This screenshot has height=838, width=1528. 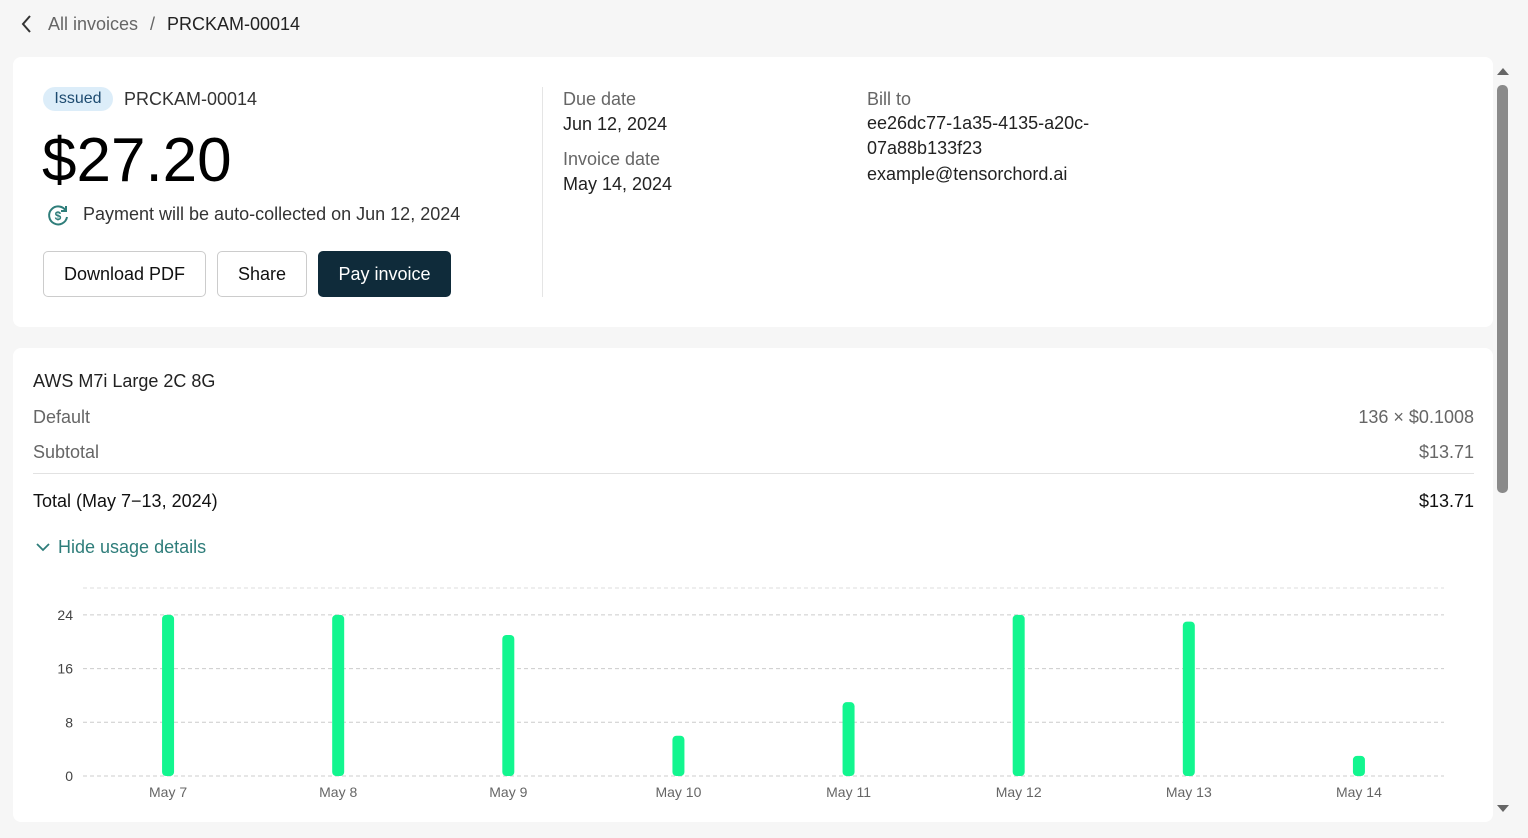 I want to click on scroll-up, so click(x=1503, y=71).